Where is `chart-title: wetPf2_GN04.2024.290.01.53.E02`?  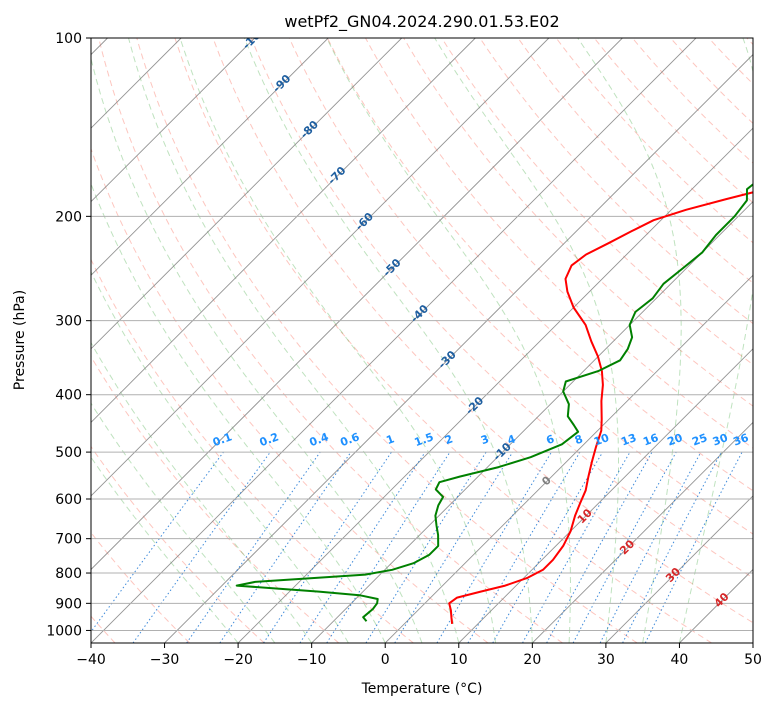 chart-title: wetPf2_GN04.2024.290.01.53.E02 is located at coordinates (421, 22).